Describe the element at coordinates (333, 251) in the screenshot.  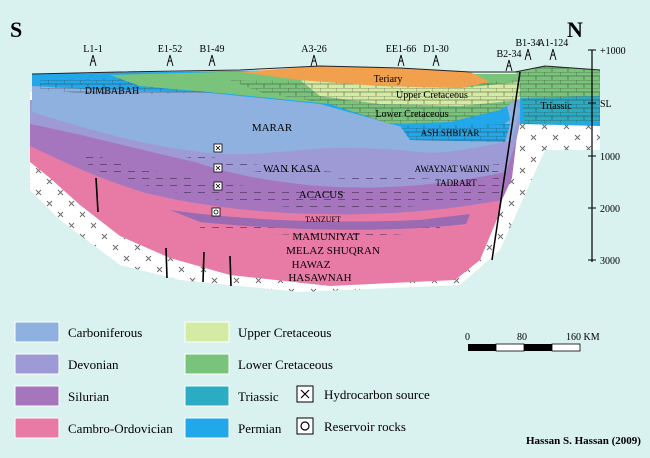
I see `unit-label: MELAZ SHUQRAN` at that location.